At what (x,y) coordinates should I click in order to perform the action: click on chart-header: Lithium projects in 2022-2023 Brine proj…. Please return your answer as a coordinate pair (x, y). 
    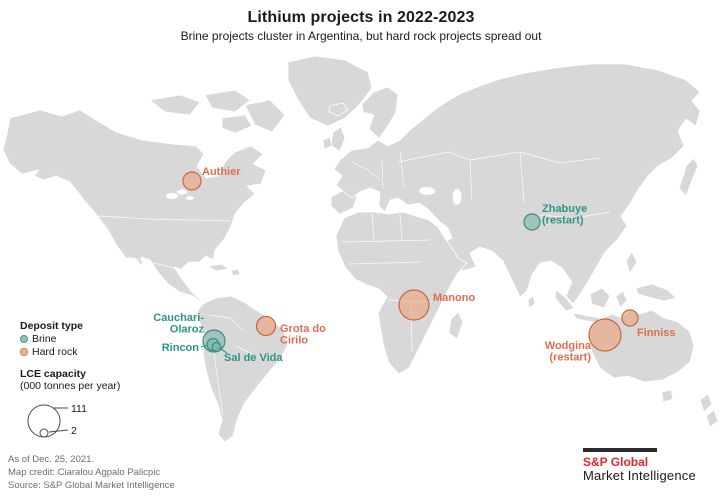
    Looking at the image, I should click on (361, 25).